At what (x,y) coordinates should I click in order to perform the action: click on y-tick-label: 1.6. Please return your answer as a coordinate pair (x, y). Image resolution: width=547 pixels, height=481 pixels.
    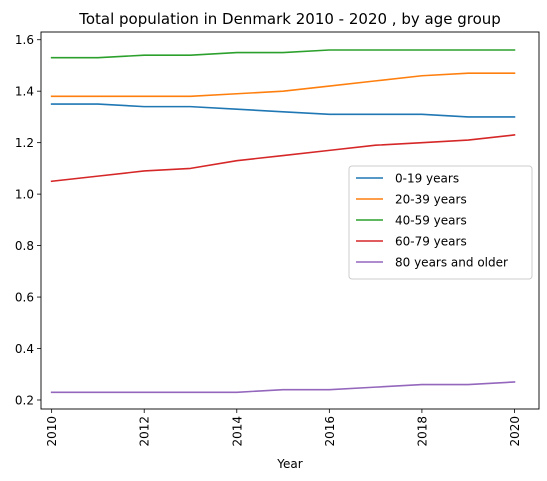
    Looking at the image, I should click on (24, 40).